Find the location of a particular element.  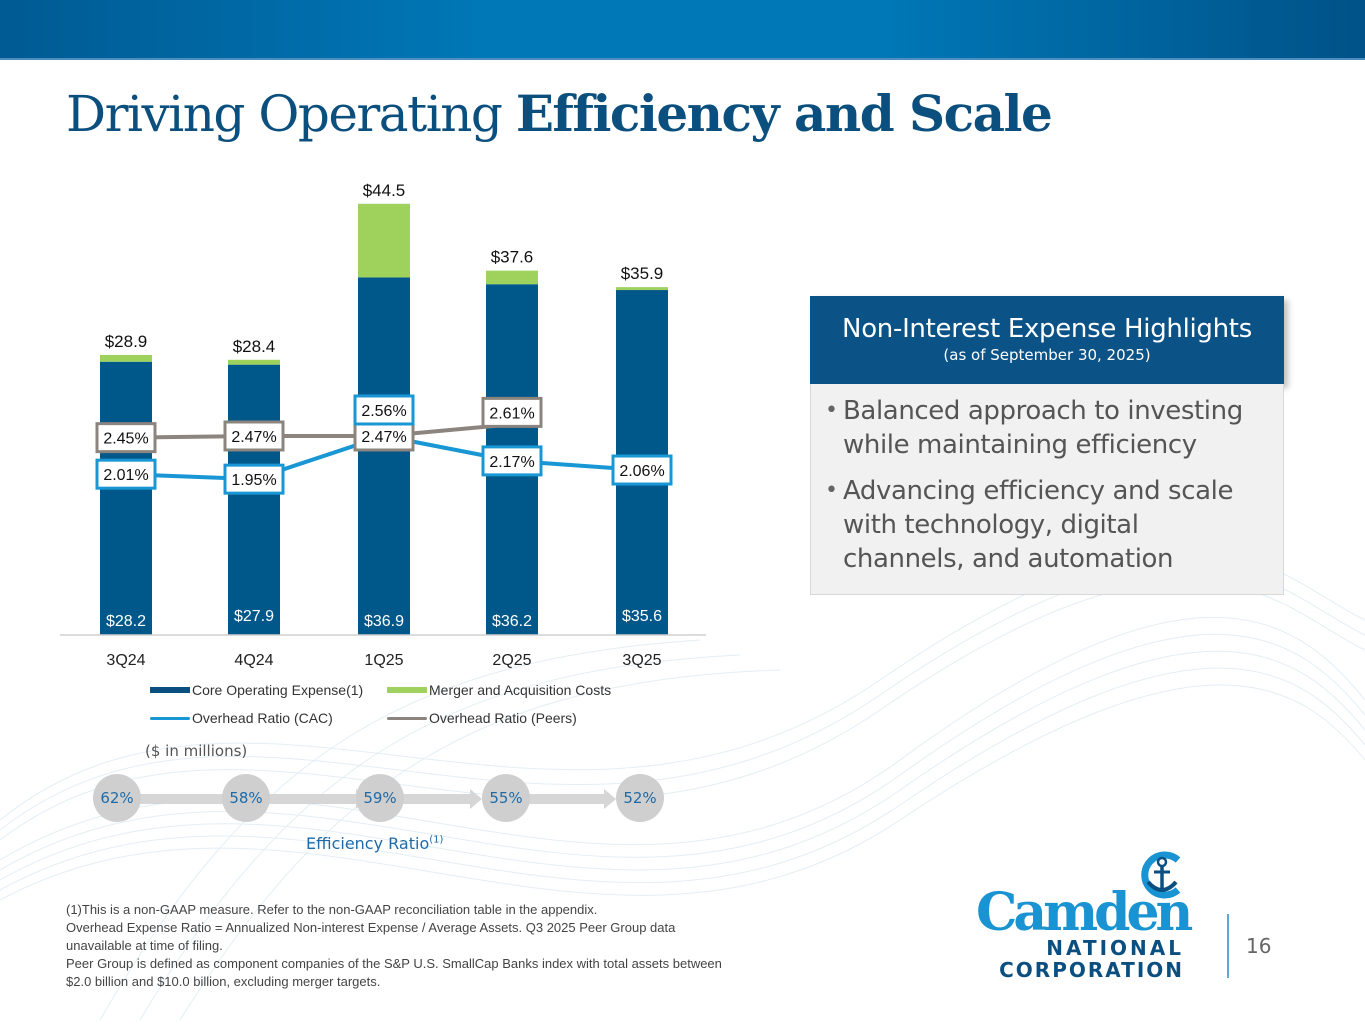

total-label-3Q25: $35.9 is located at coordinates (642, 273).